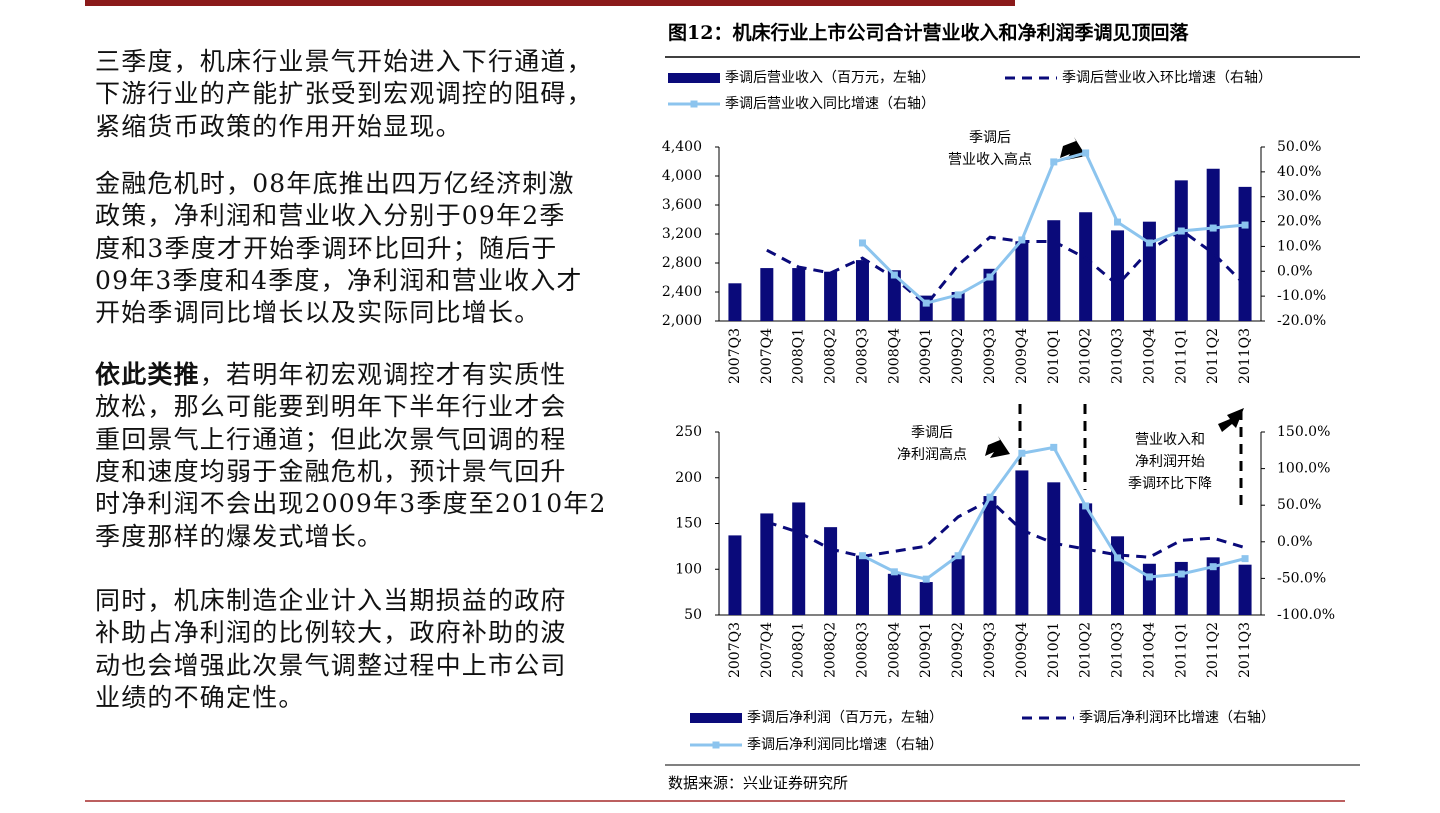  I want to click on x-tick-label: 2010Q3, so click(1118, 356).